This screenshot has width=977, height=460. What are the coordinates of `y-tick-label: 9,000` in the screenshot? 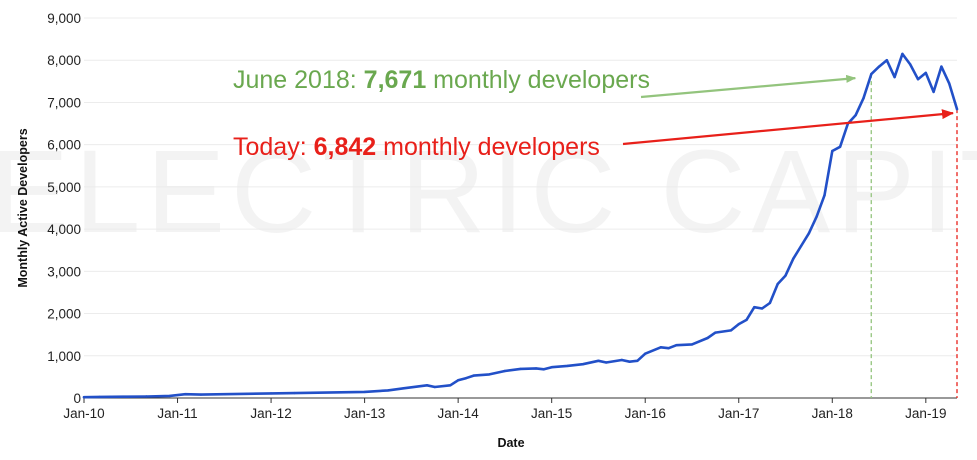 It's located at (64, 18).